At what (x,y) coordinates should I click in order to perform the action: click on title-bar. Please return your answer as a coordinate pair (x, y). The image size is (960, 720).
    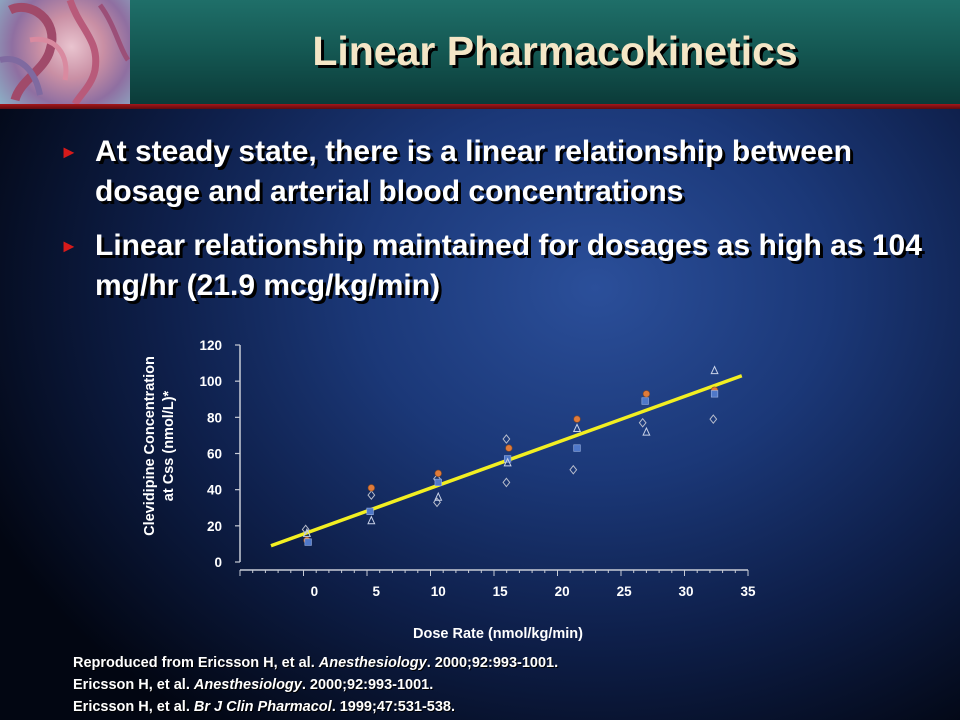
    Looking at the image, I should click on (480, 52).